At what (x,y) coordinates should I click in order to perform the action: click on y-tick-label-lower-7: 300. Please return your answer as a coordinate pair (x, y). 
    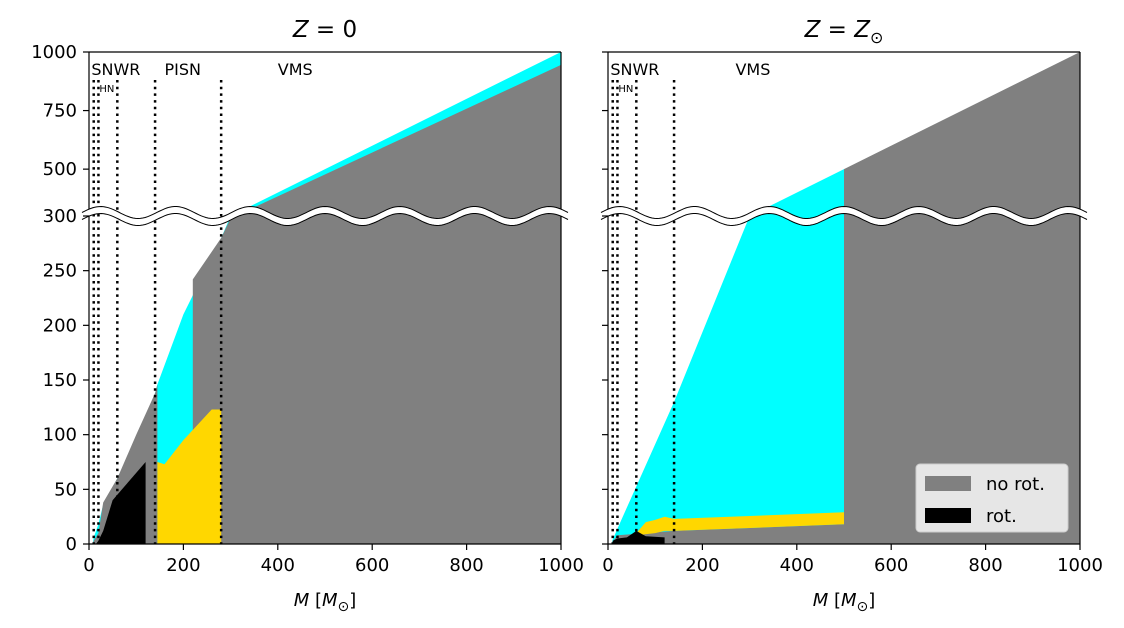
    Looking at the image, I should click on (60, 216).